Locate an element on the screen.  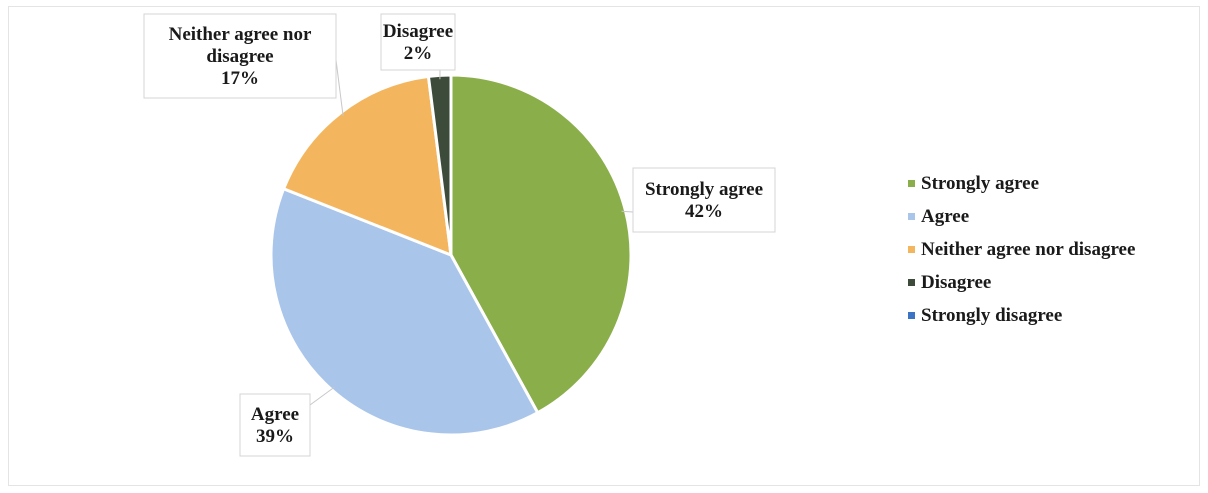
legend-label-disagree: Disagree is located at coordinates (956, 282).